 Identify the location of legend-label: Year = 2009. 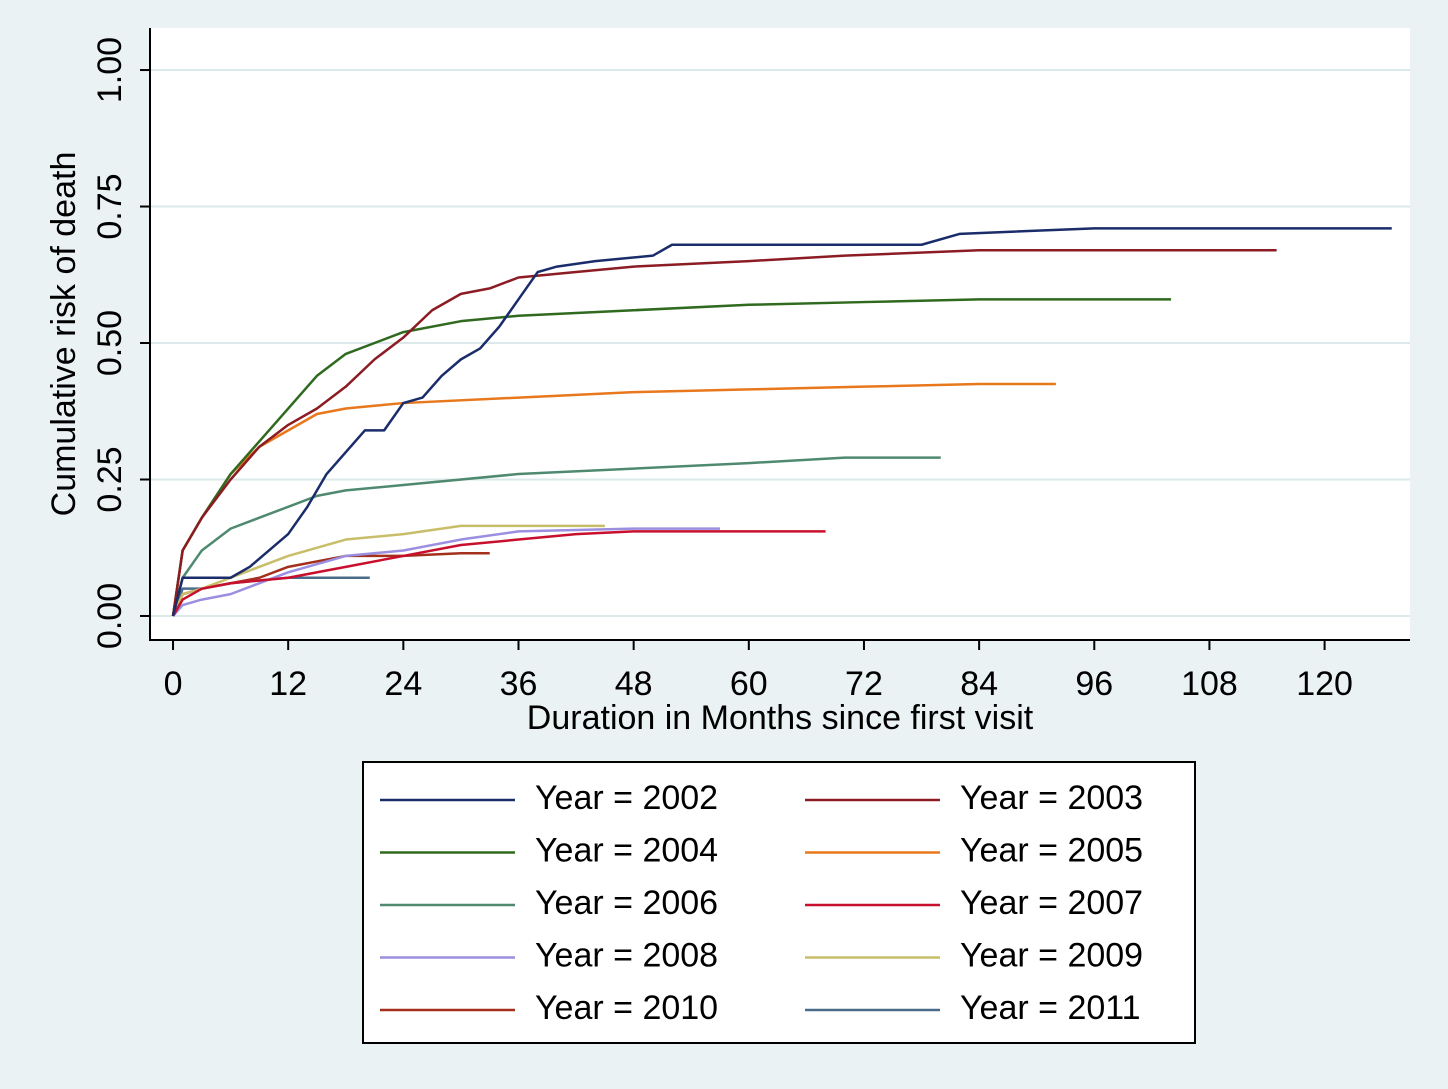
(1051, 955).